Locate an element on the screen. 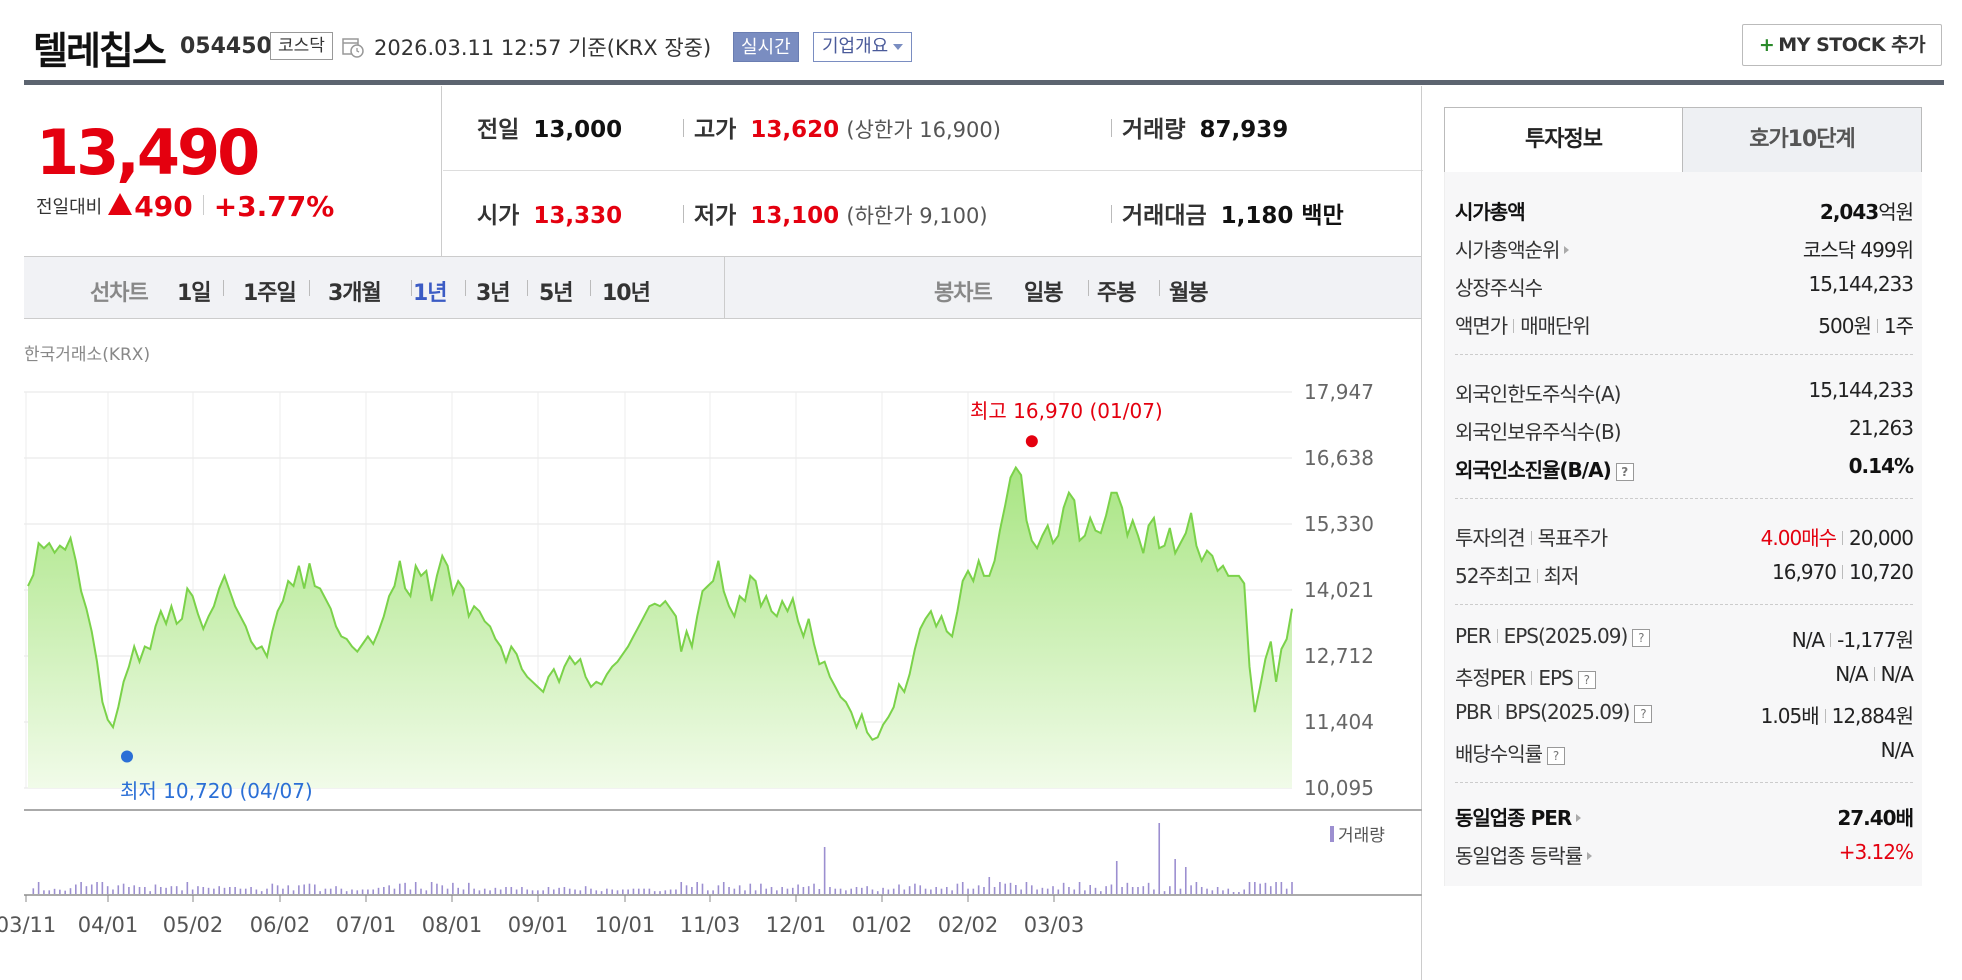 The image size is (1962, 980). x-tick-label: 09/01 is located at coordinates (538, 925).